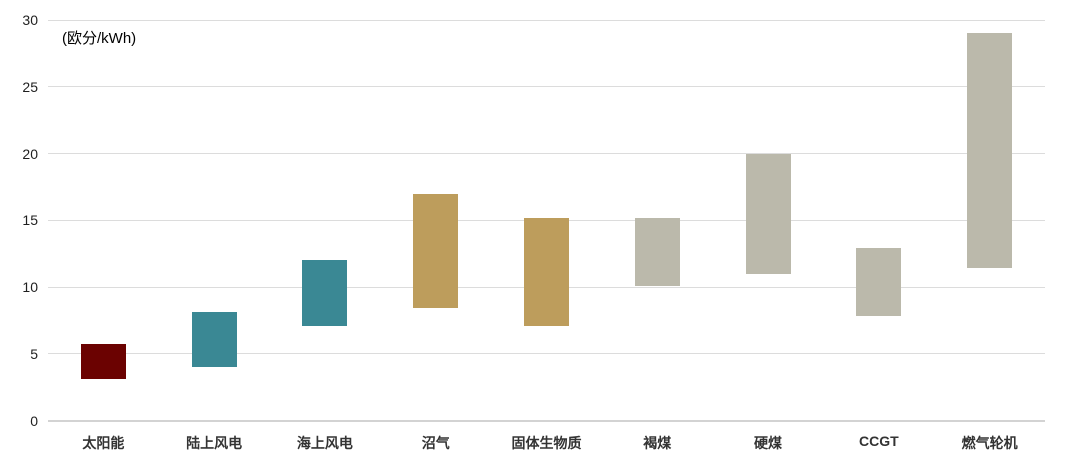 This screenshot has height=463, width=1080. I want to click on category-label-8: CCGT, so click(878, 441).